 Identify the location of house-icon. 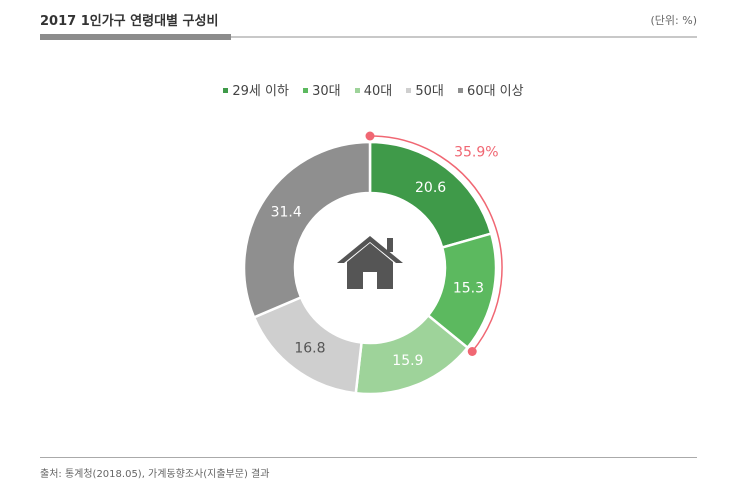
(370, 262).